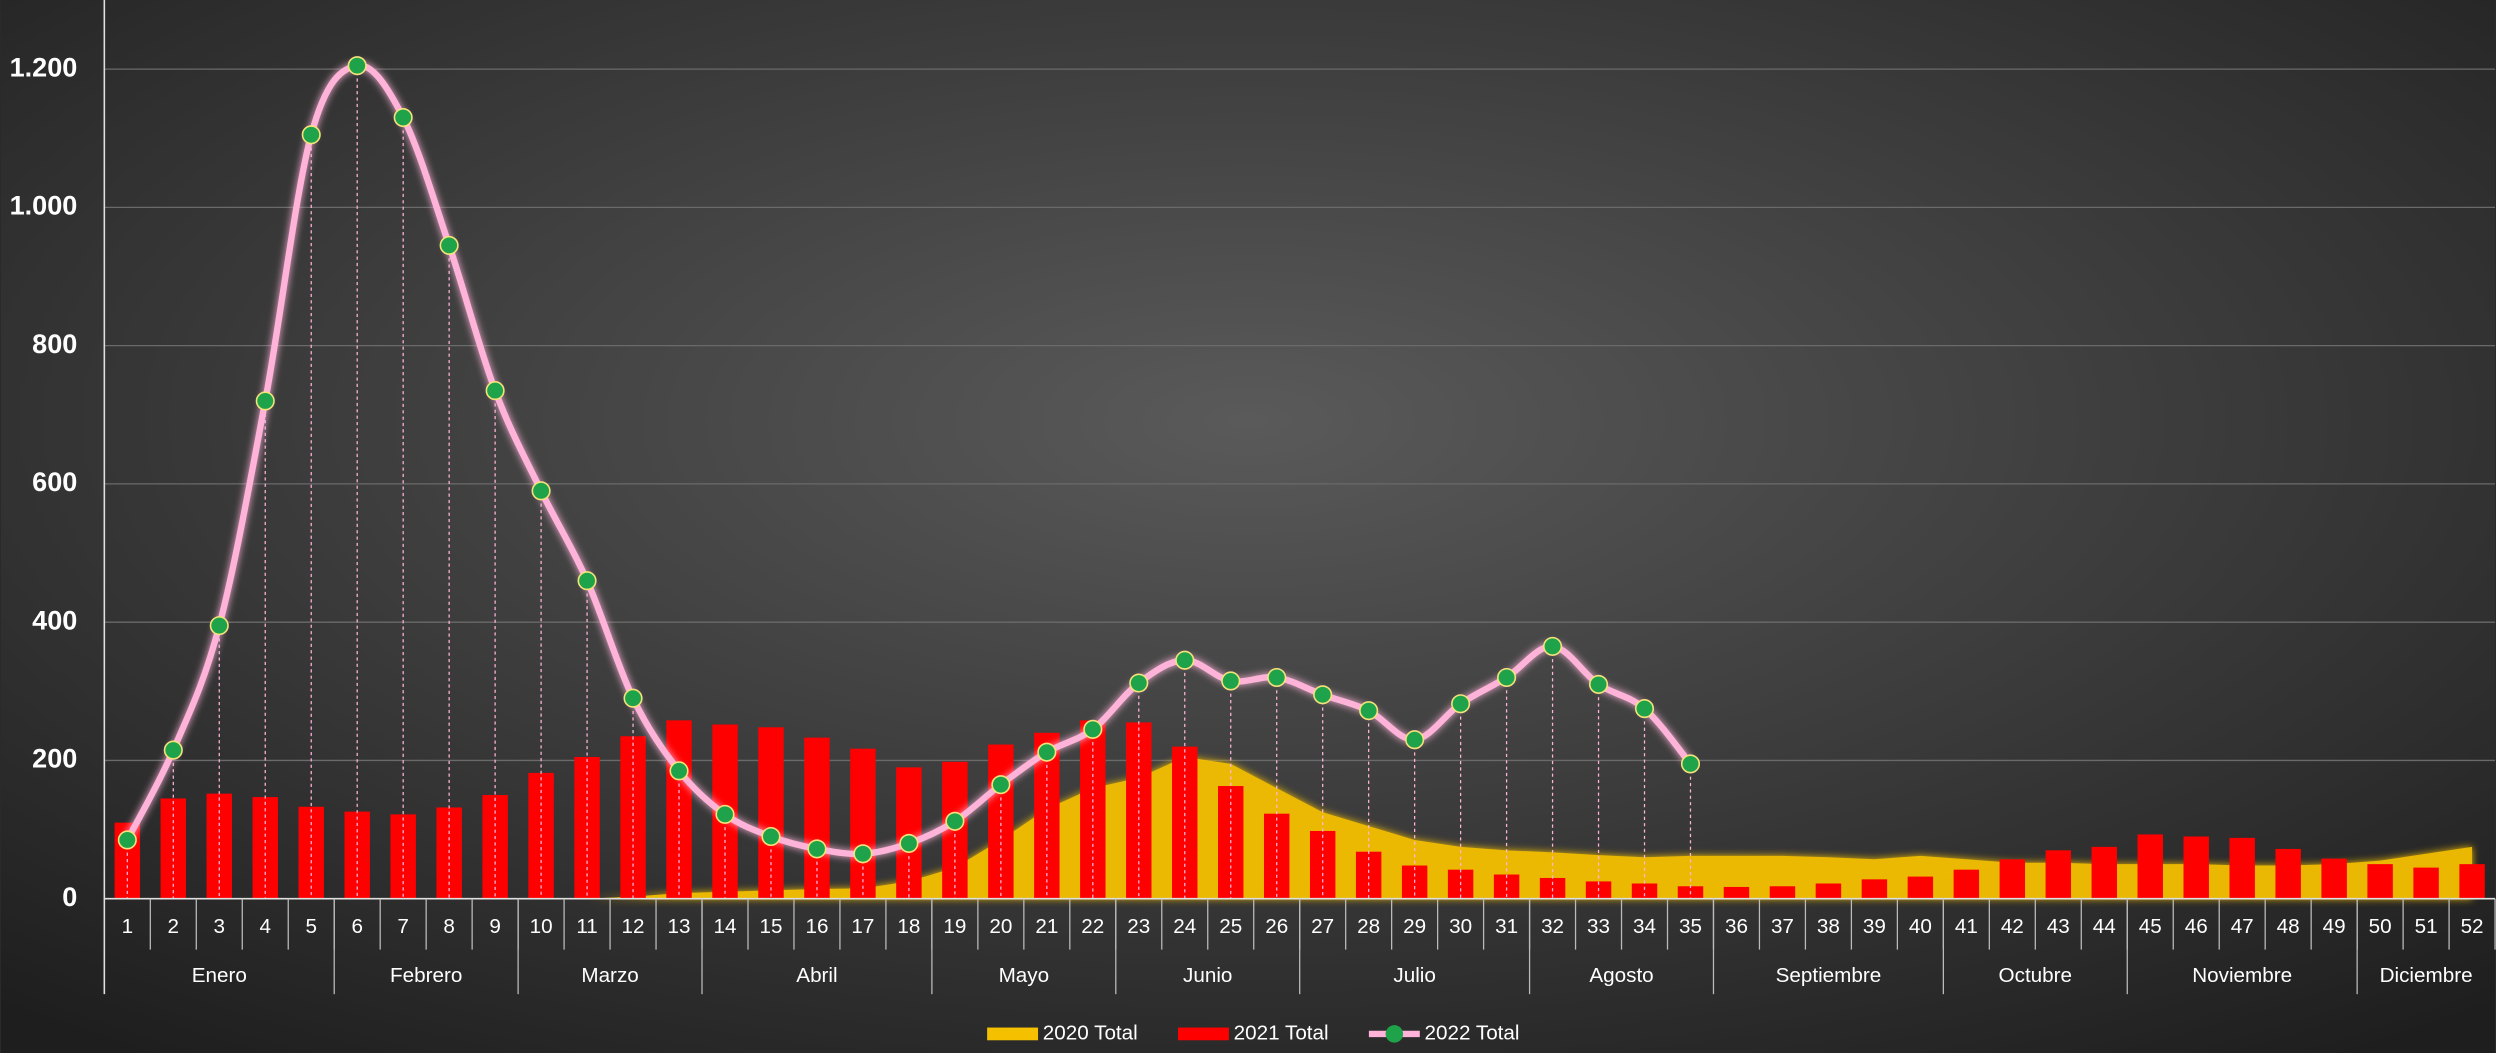 The width and height of the screenshot is (2496, 1053). I want to click on x-tick-label: 48, so click(2288, 926).